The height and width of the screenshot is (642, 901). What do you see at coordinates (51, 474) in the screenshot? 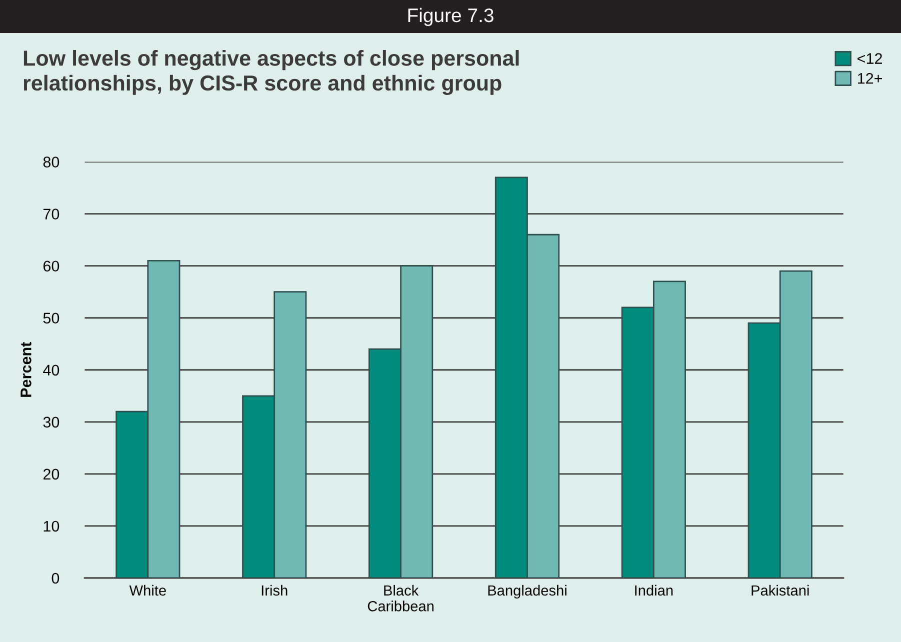
I see `y-tick-label: 20` at bounding box center [51, 474].